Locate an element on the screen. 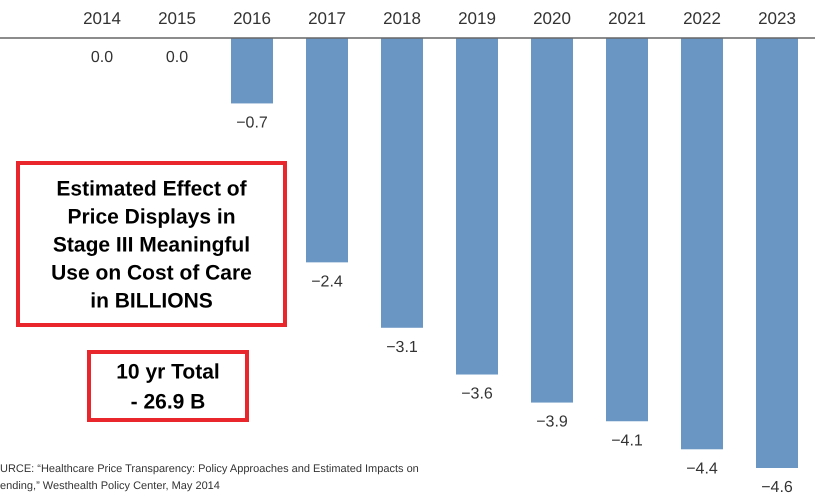 The height and width of the screenshot is (498, 815). data-label: −4.1 is located at coordinates (627, 441).